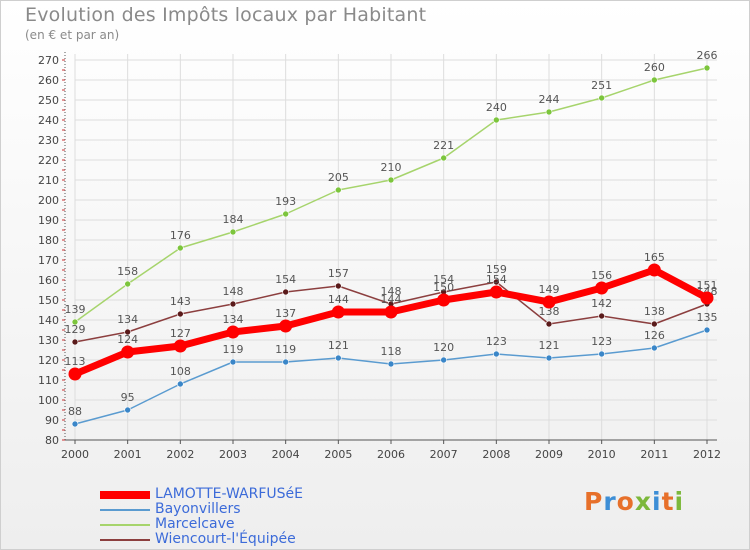  I want to click on data-label: 126, so click(654, 335).